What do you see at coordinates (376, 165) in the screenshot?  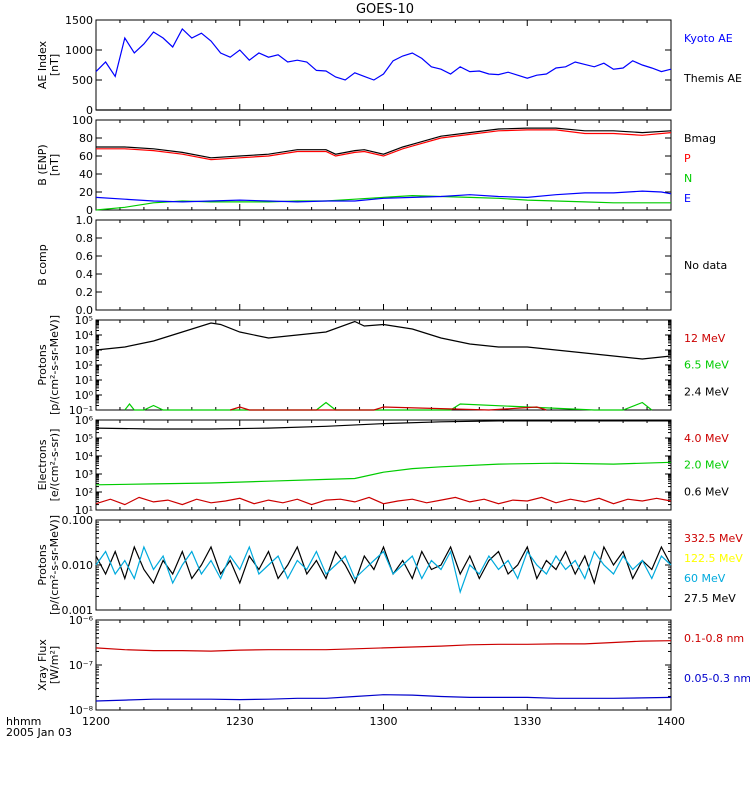 I see `panel-bfield: 0 20 40 60 80 100 B (ENP) [nT] Bmag PNE` at bounding box center [376, 165].